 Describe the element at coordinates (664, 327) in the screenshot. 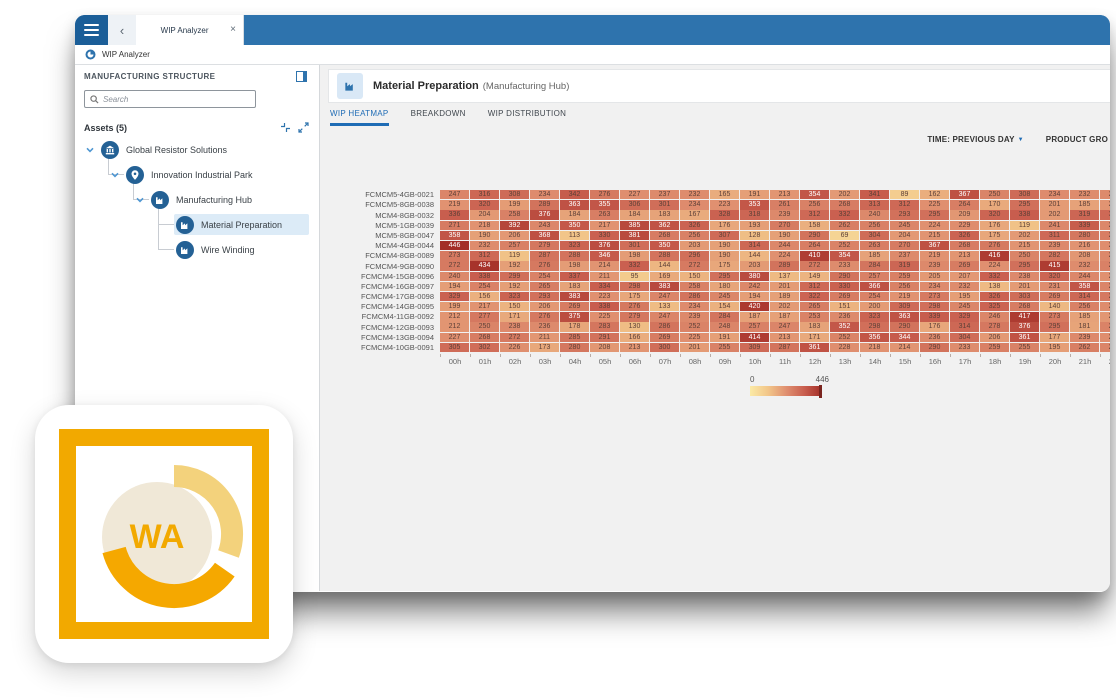

I see `heatmap-cell: 286` at that location.